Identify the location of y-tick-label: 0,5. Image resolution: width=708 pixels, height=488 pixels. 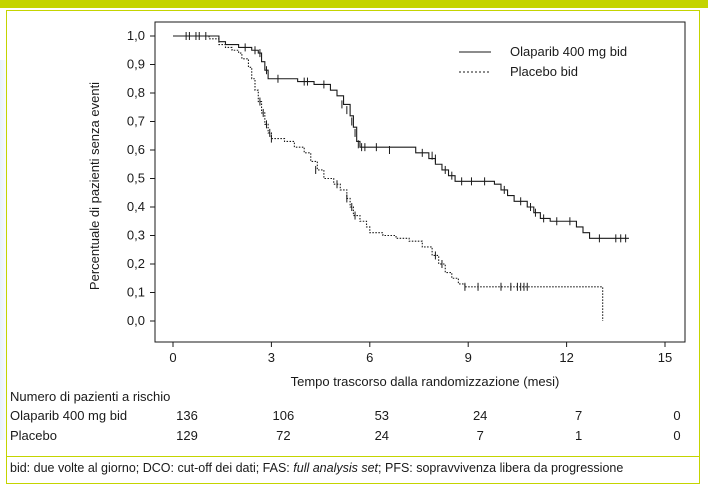
(136, 178).